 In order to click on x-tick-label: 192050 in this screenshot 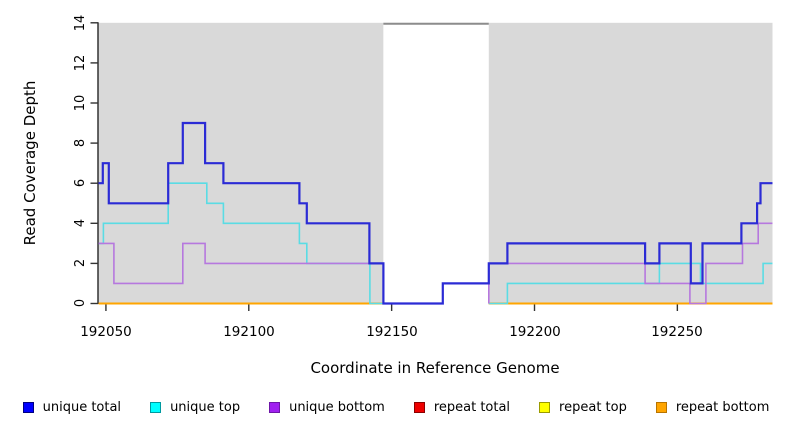, I will do `click(106, 332)`.